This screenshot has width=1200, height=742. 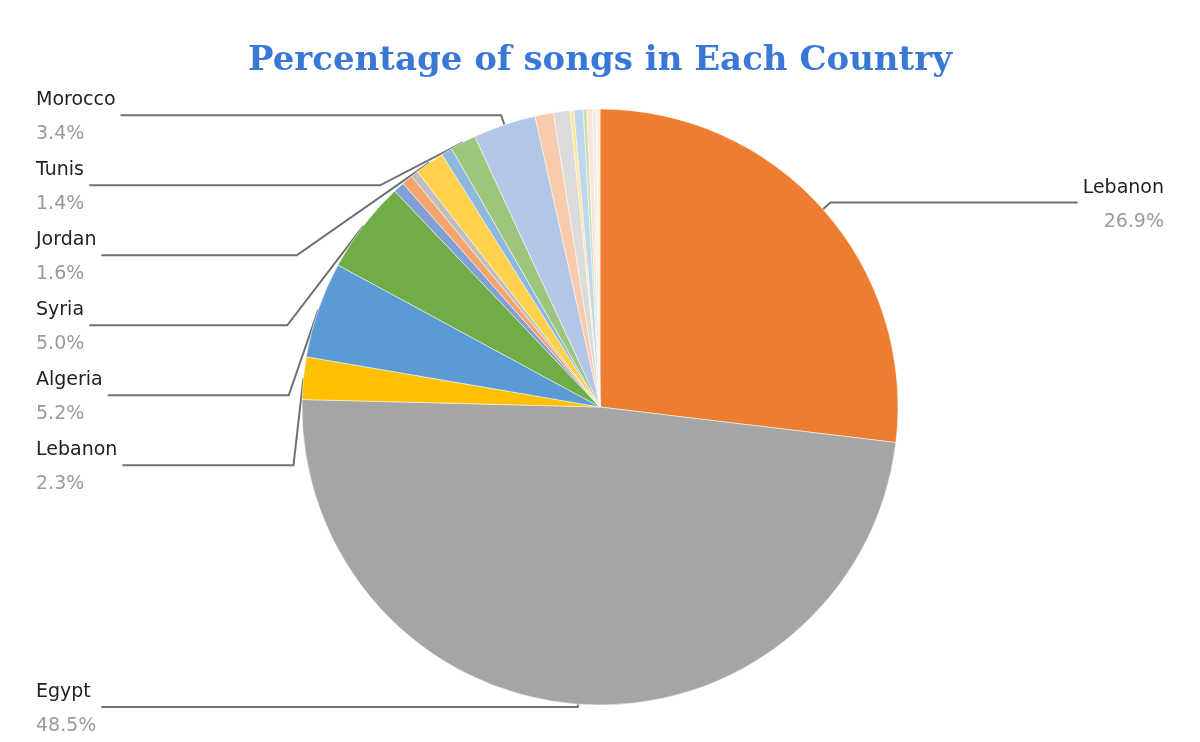 What do you see at coordinates (60, 308) in the screenshot?
I see `slice-label: Syria` at bounding box center [60, 308].